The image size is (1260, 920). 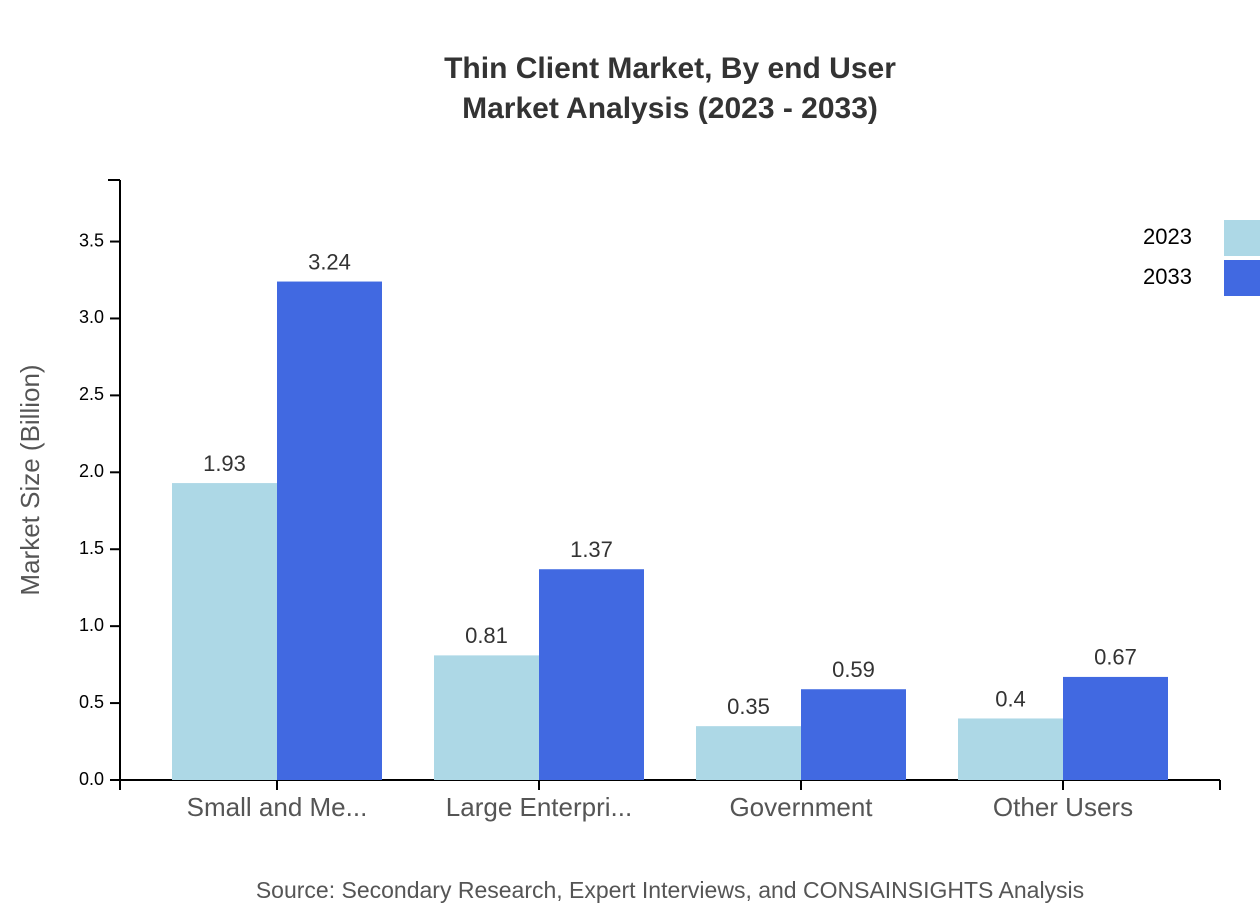 I want to click on x-tick-label: Other Users, so click(x=1063, y=807).